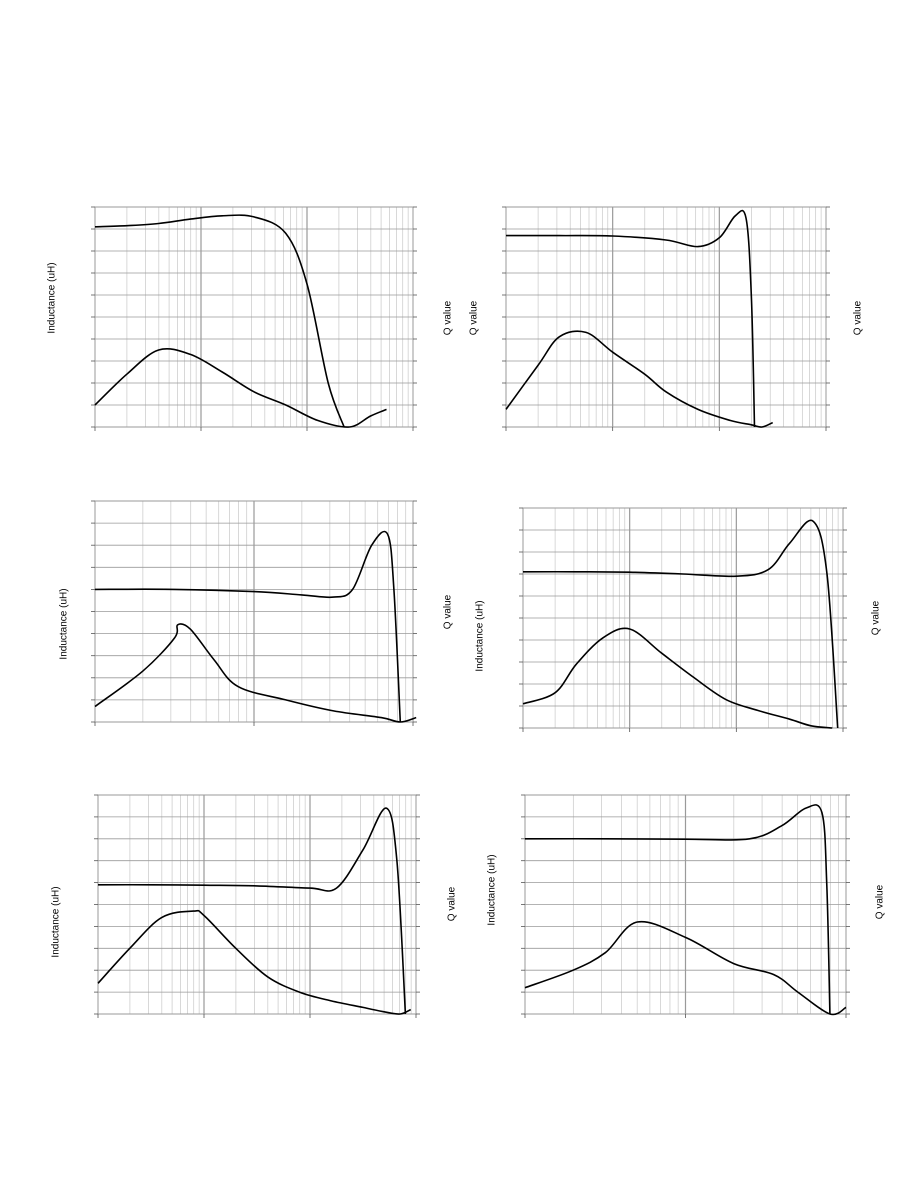 The height and width of the screenshot is (1188, 918). What do you see at coordinates (474, 318) in the screenshot?
I see `left-axis-label: Q value` at bounding box center [474, 318].